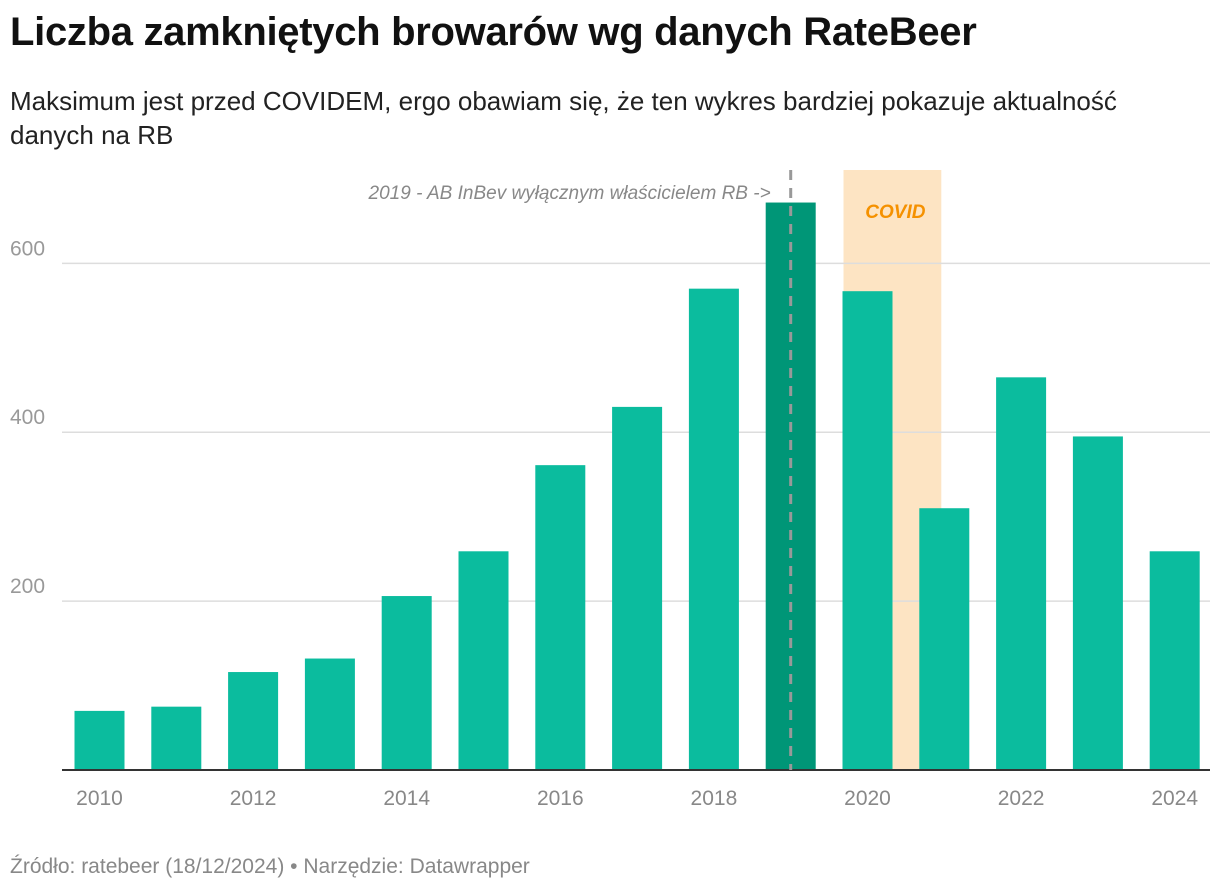 The image size is (1220, 892). I want to click on y-tick-label: 600, so click(27, 248).